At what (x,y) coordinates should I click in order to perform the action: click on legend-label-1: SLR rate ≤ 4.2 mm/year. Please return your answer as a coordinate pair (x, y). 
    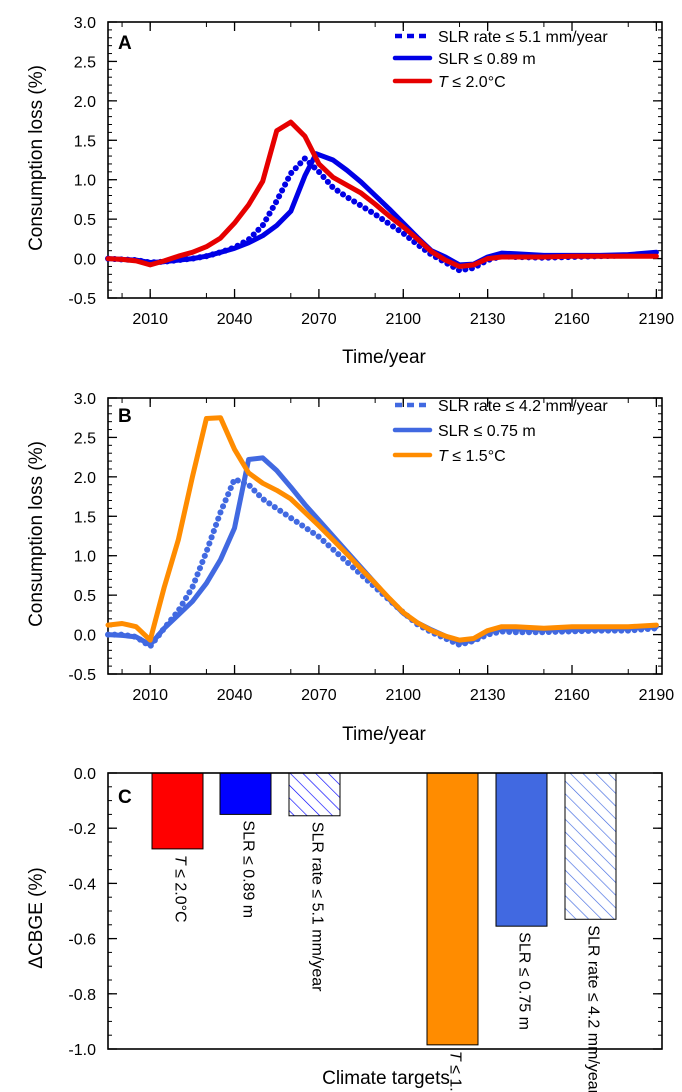
    Looking at the image, I should click on (523, 406).